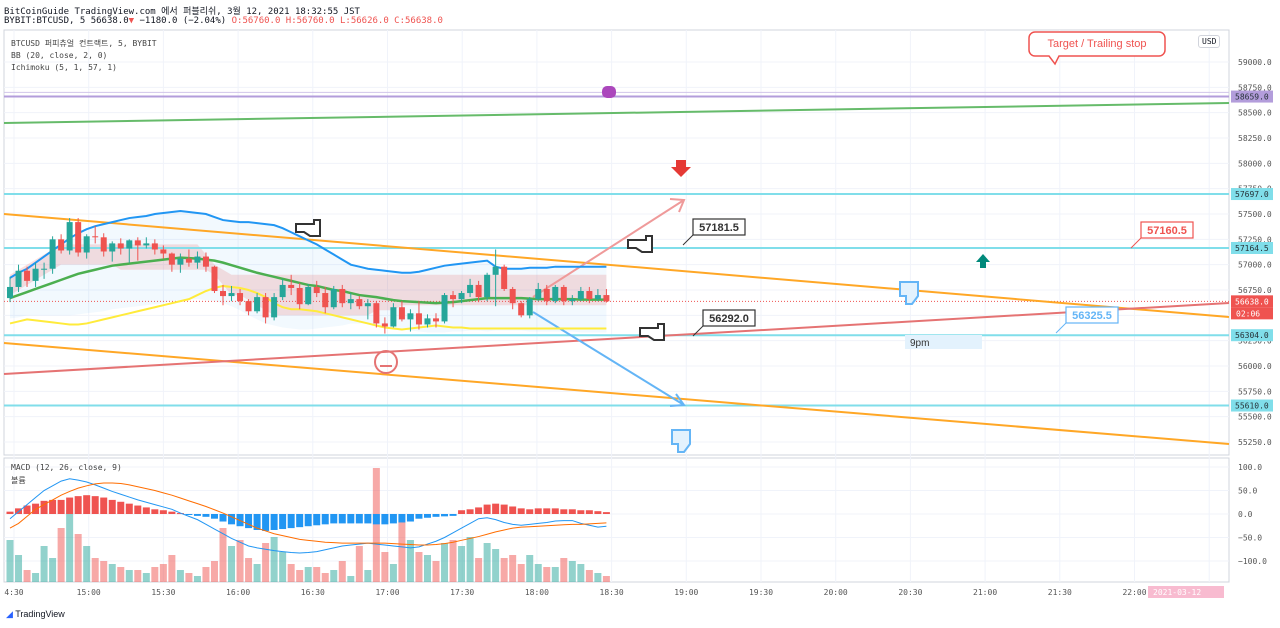  Describe the element at coordinates (45, 21) in the screenshot. I see `symbol-name: BYBIT:BTCUSD, 5` at that location.